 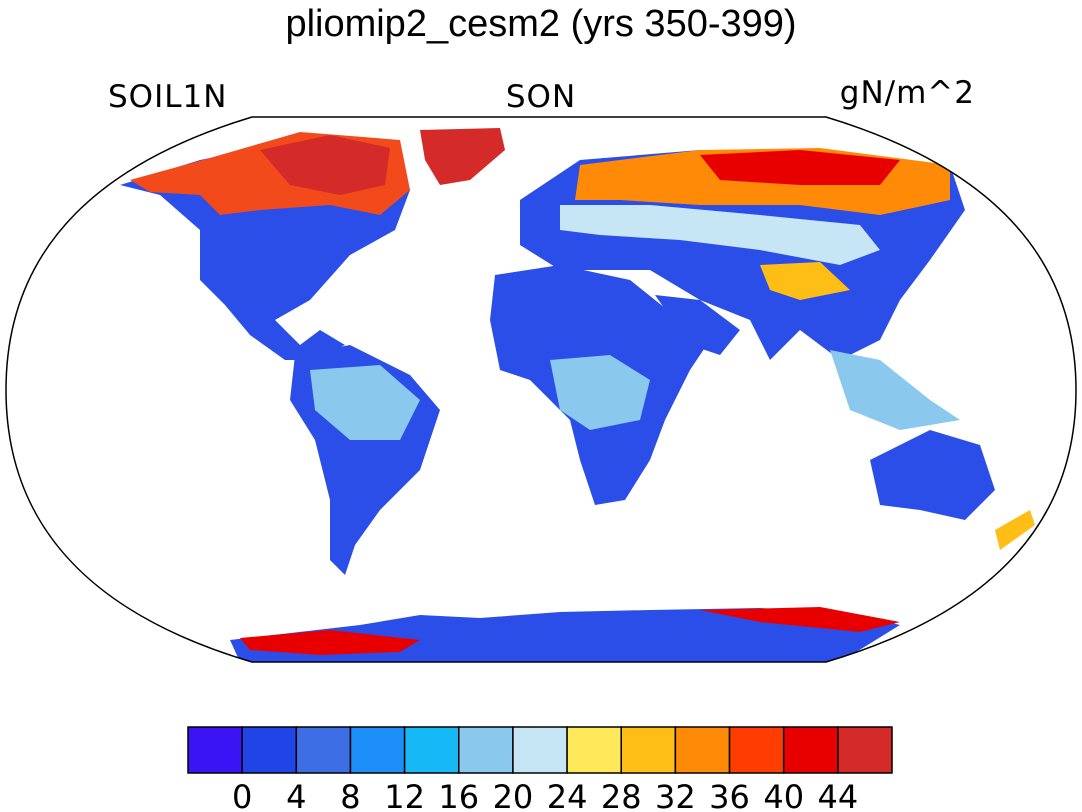 What do you see at coordinates (800, 619) in the screenshot?
I see `antarctica-east-field` at bounding box center [800, 619].